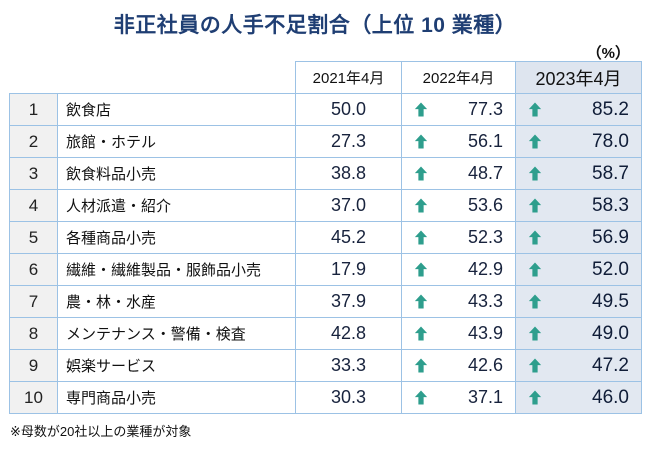  Describe the element at coordinates (610, 397) in the screenshot. I see `value-2023: 46.0` at that location.